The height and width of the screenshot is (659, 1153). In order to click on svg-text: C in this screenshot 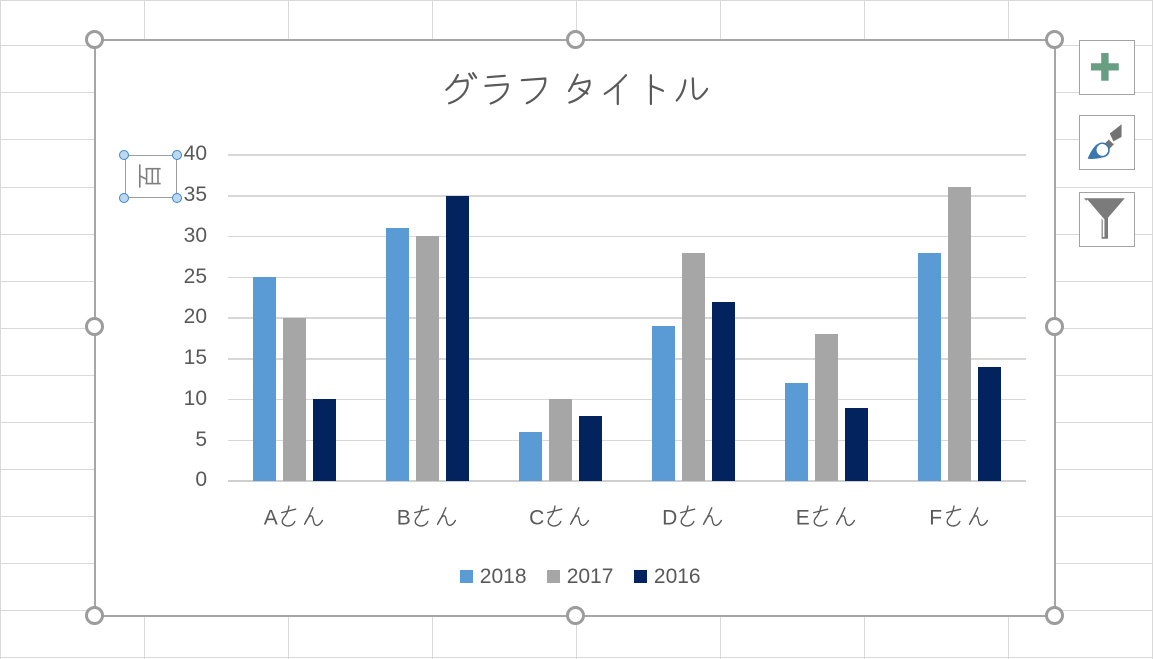, I will do `click(536, 518)`.